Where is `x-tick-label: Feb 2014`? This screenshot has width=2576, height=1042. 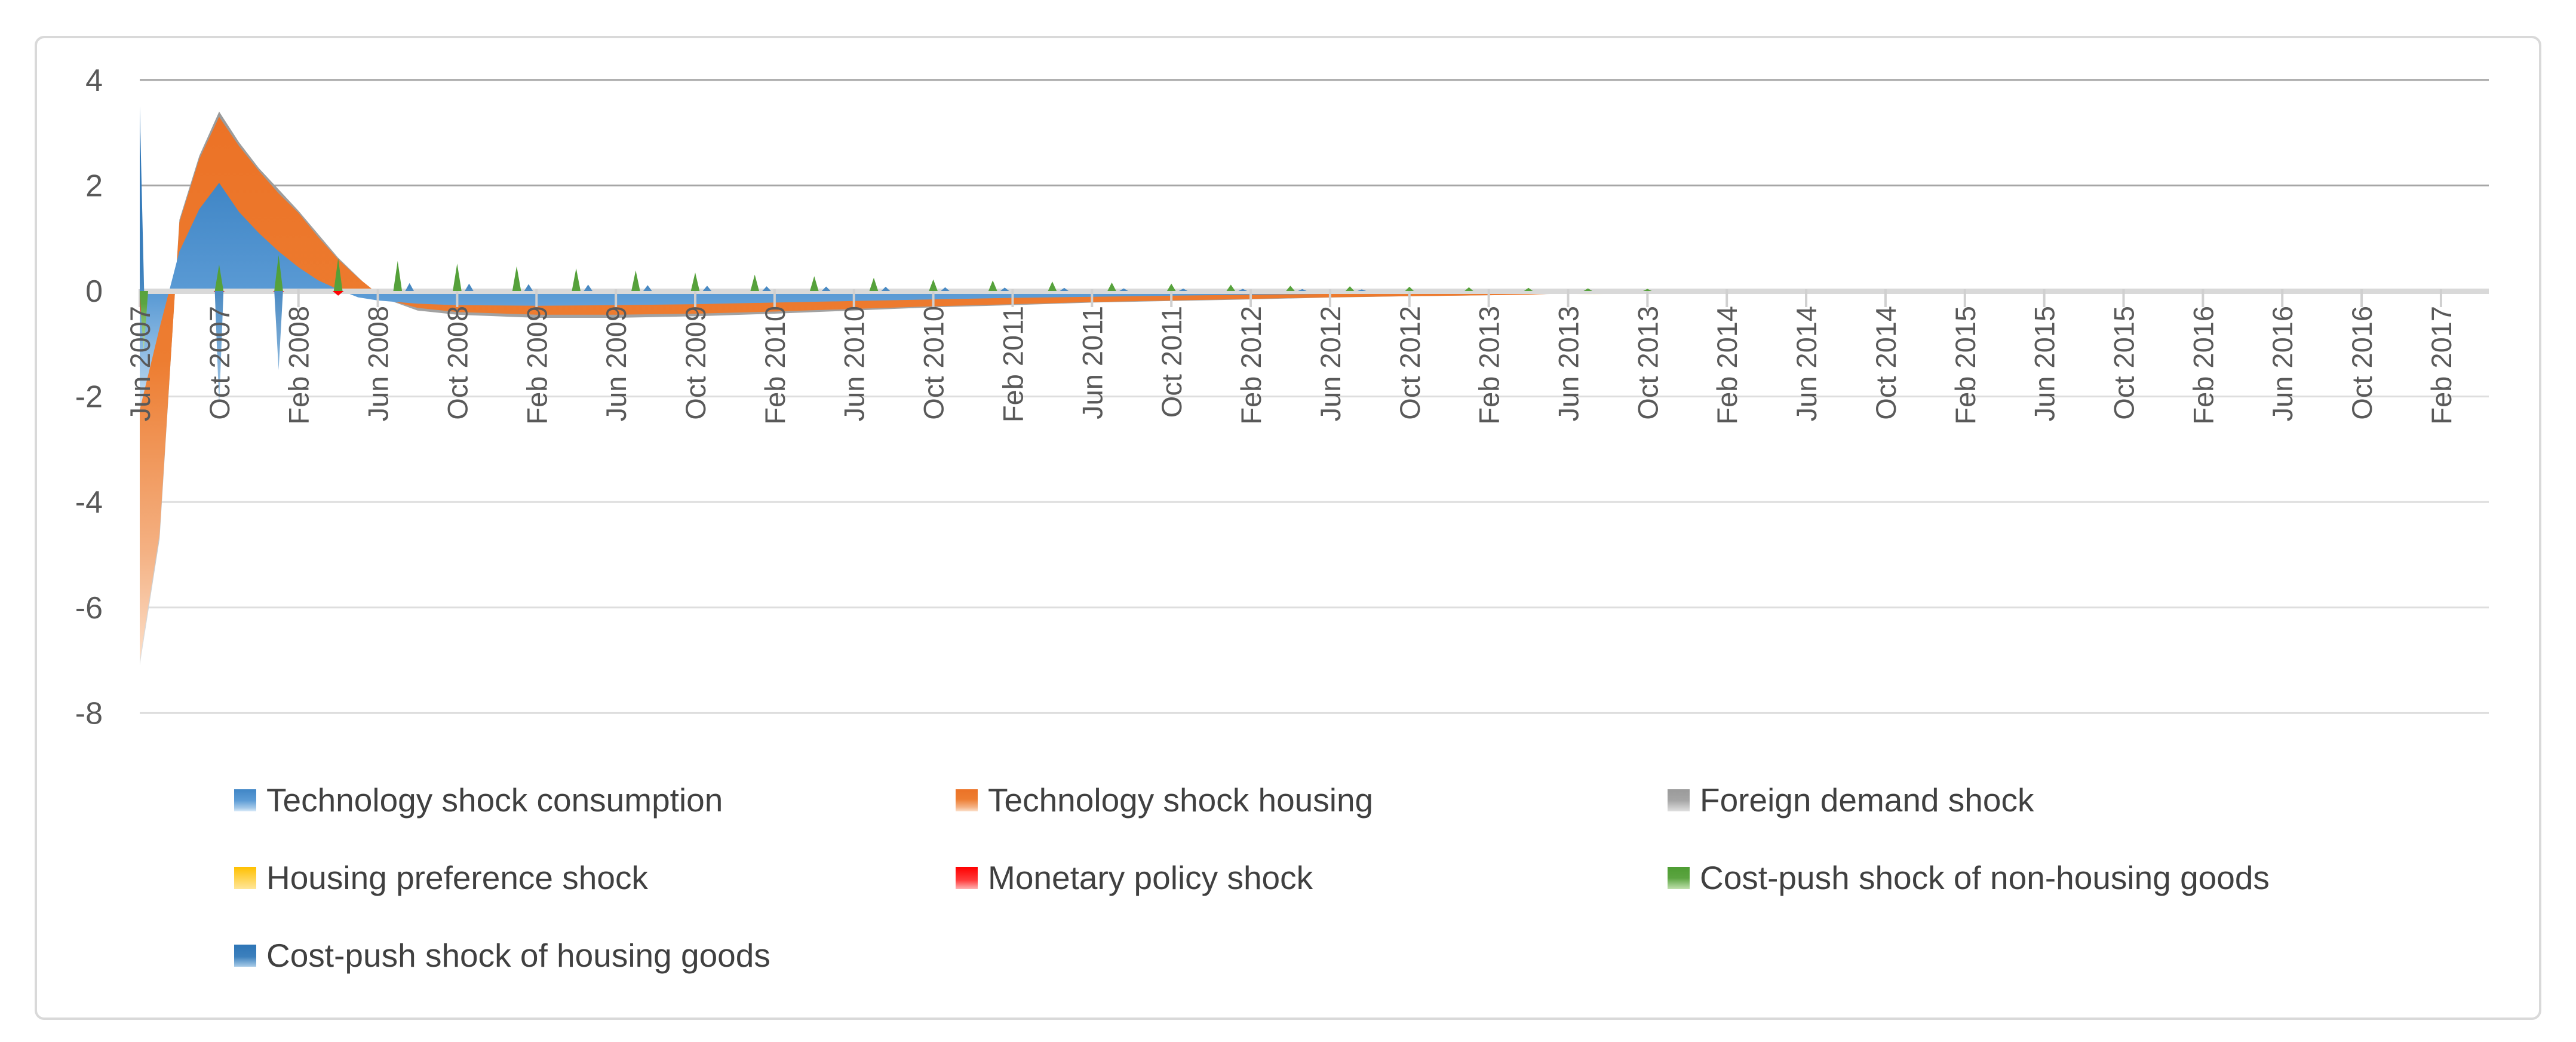
x-tick-label: Feb 2014 is located at coordinates (1727, 366).